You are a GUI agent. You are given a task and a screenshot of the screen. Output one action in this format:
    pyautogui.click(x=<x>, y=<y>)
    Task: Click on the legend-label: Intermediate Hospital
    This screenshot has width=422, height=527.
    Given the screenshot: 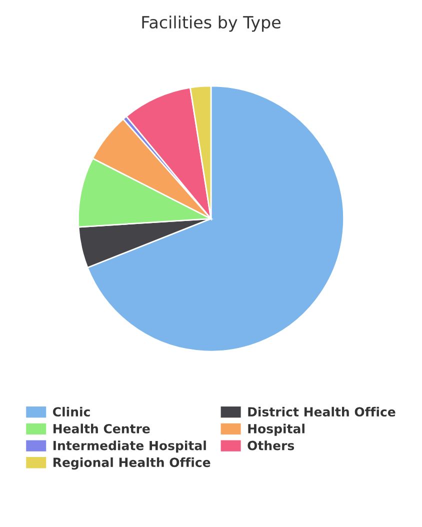 What is the action you would take?
    pyautogui.click(x=130, y=446)
    